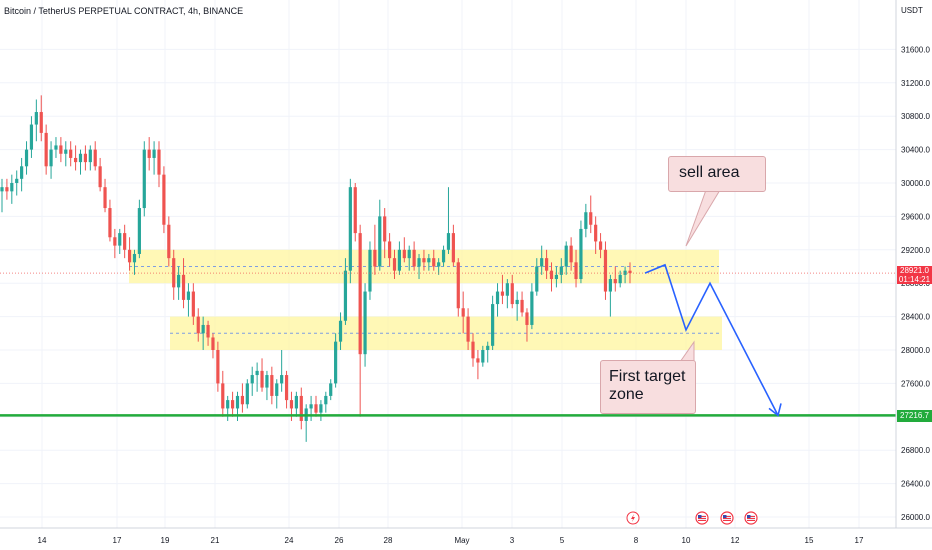 This screenshot has width=932, height=550. What do you see at coordinates (215, 540) in the screenshot?
I see `x-tick-label: 21` at bounding box center [215, 540].